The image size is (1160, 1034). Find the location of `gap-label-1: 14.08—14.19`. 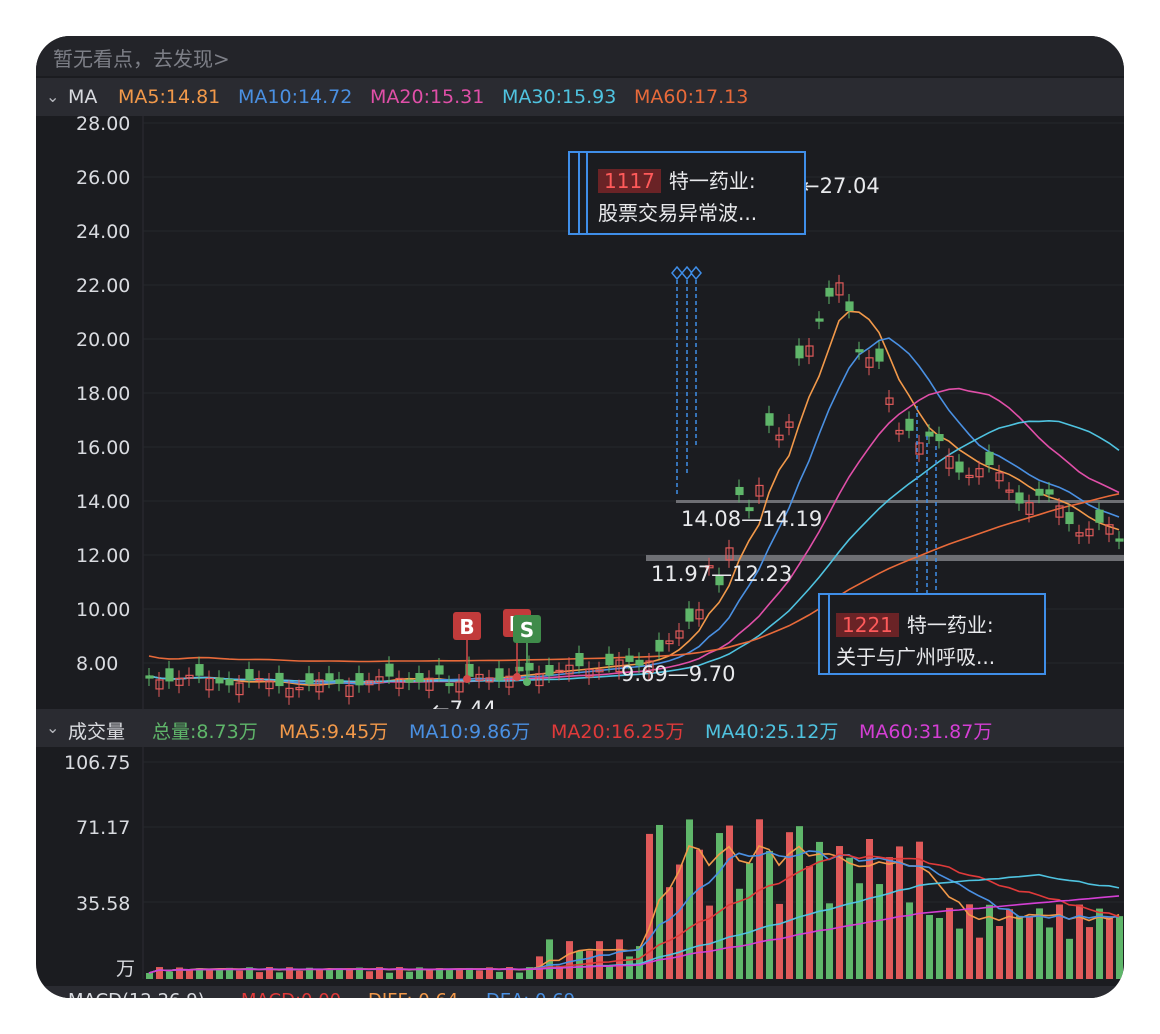

gap-label-1: 14.08—14.19 is located at coordinates (751, 519).